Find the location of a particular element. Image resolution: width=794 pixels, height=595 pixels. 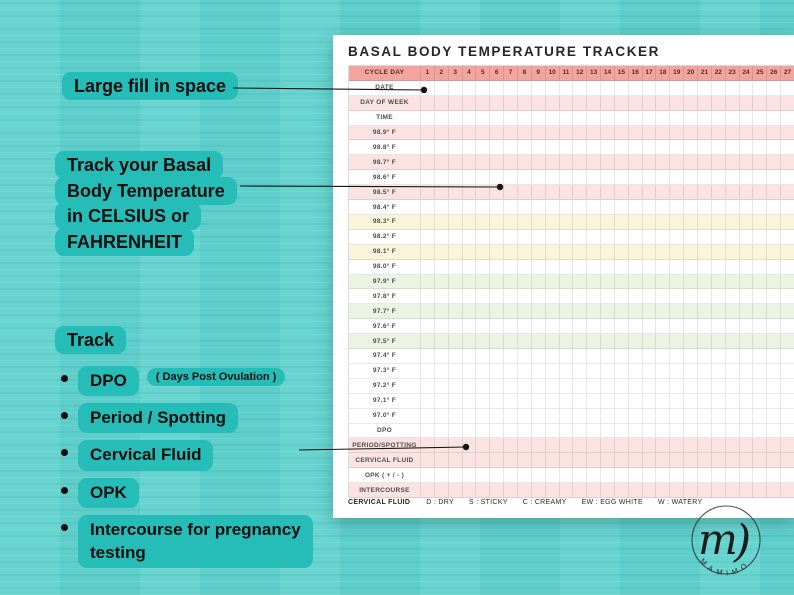

row-label: OPK ( + / - ) is located at coordinates (385, 476).